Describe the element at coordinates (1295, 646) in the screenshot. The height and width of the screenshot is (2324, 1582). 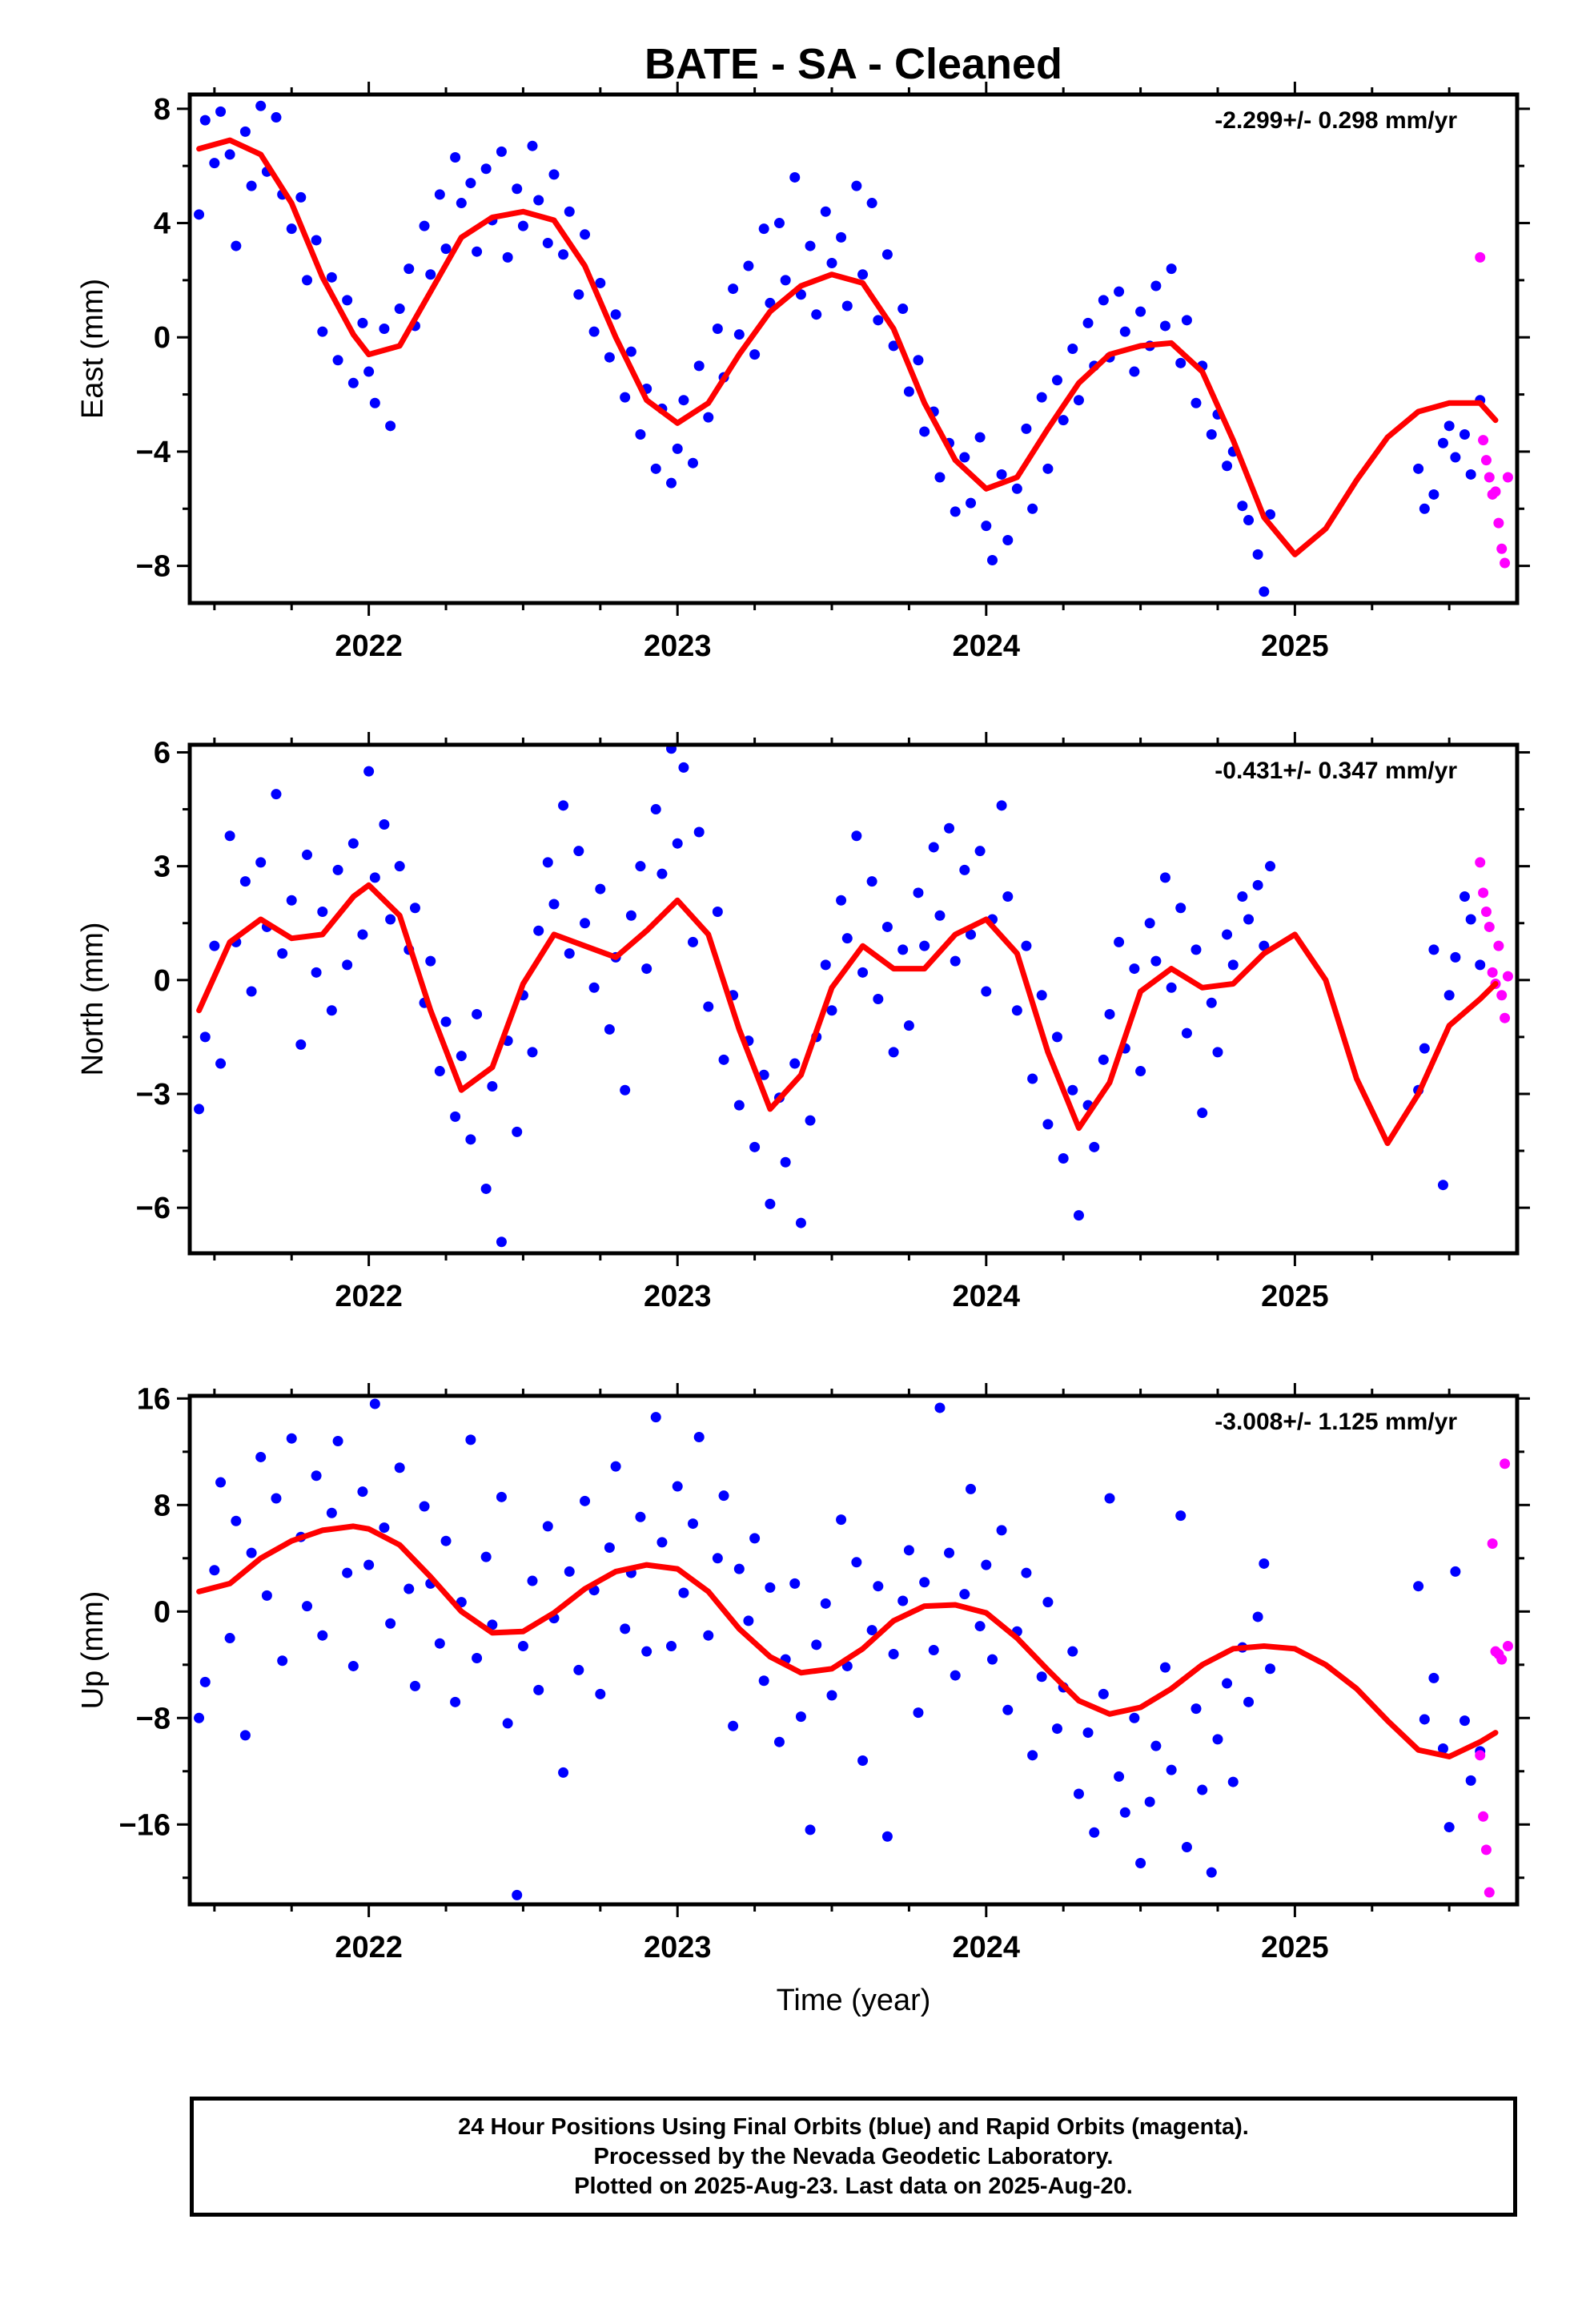
I see `east-x-tick-label: 2025` at that location.